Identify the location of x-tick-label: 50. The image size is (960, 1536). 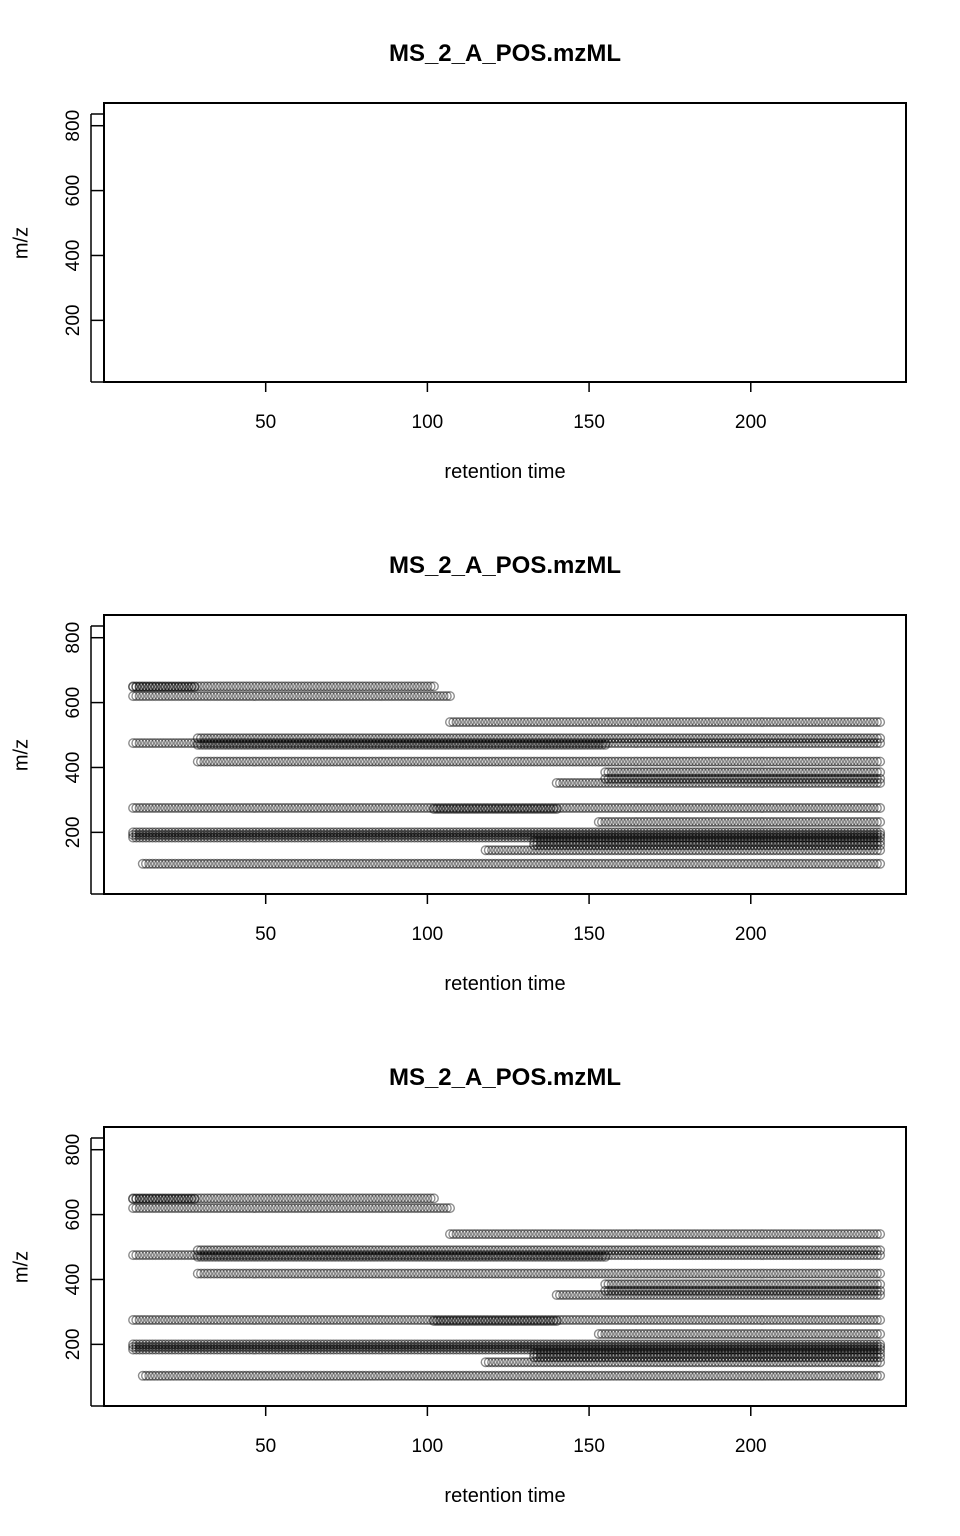
(265, 422).